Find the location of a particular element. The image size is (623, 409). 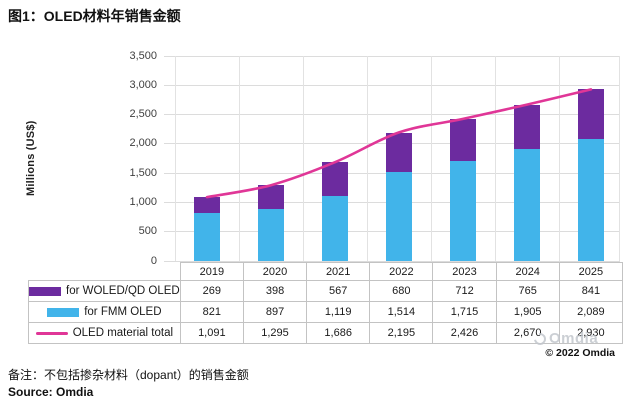

table-value-cell: 2,670 is located at coordinates (527, 333).